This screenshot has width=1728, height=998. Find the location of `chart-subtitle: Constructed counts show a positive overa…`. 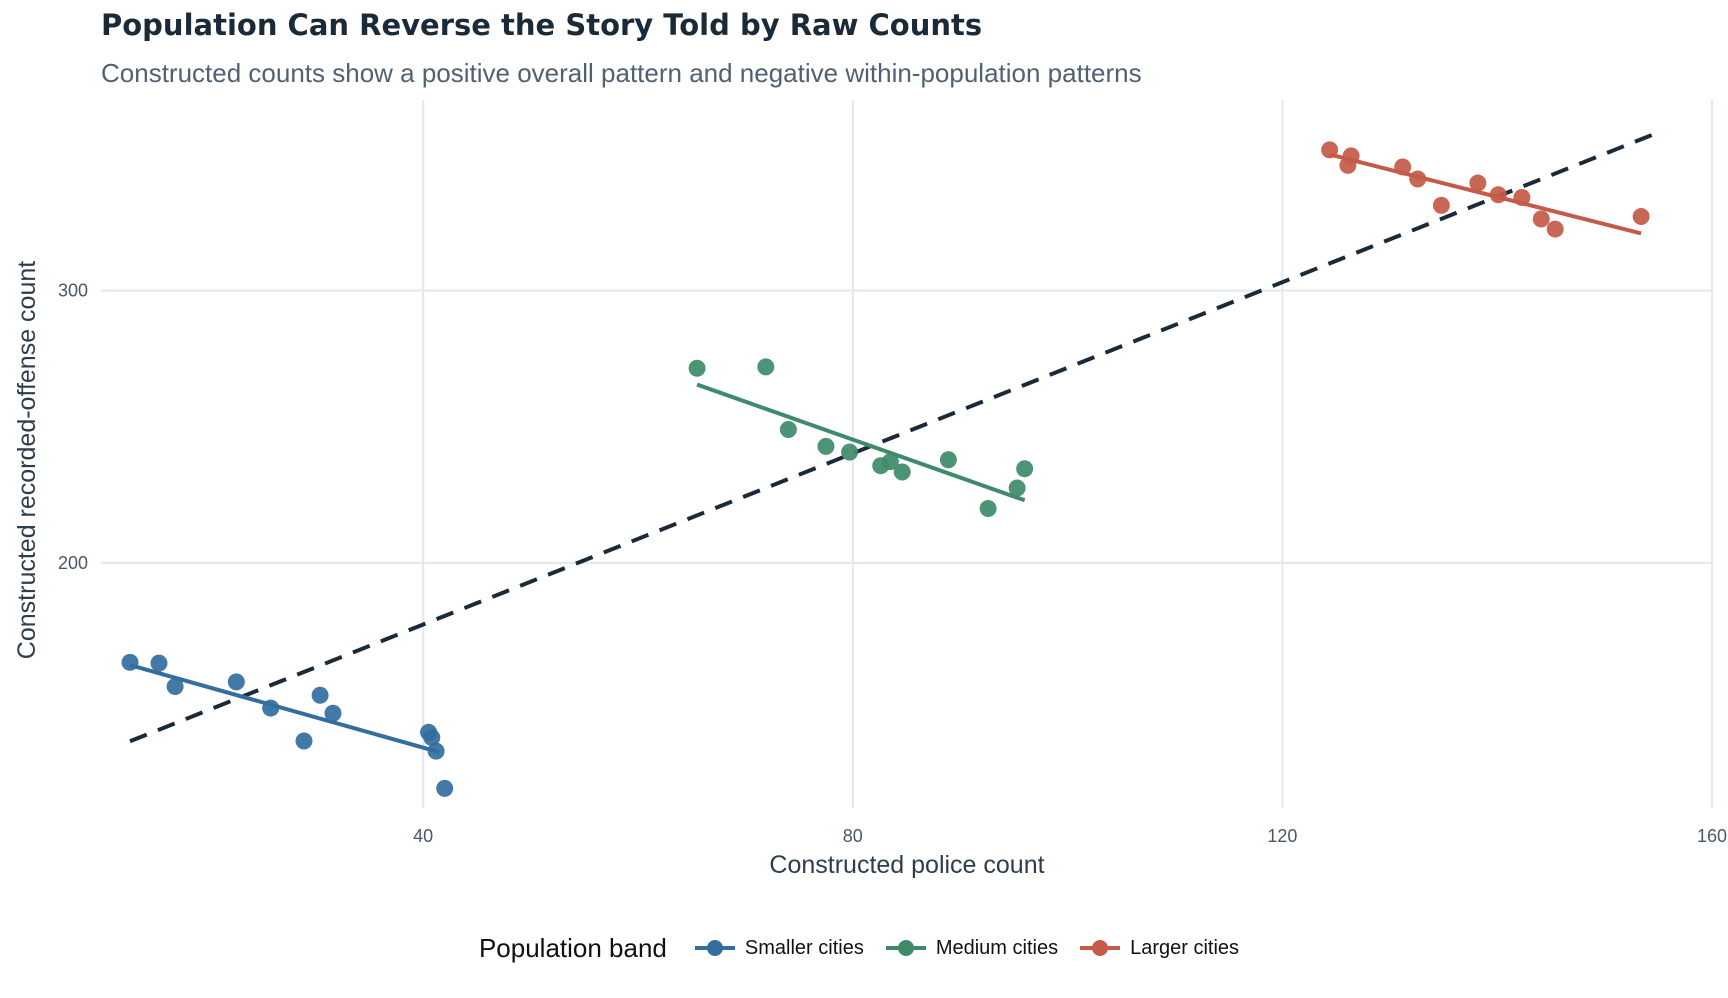

chart-subtitle: Constructed counts show a positive overa… is located at coordinates (621, 73).